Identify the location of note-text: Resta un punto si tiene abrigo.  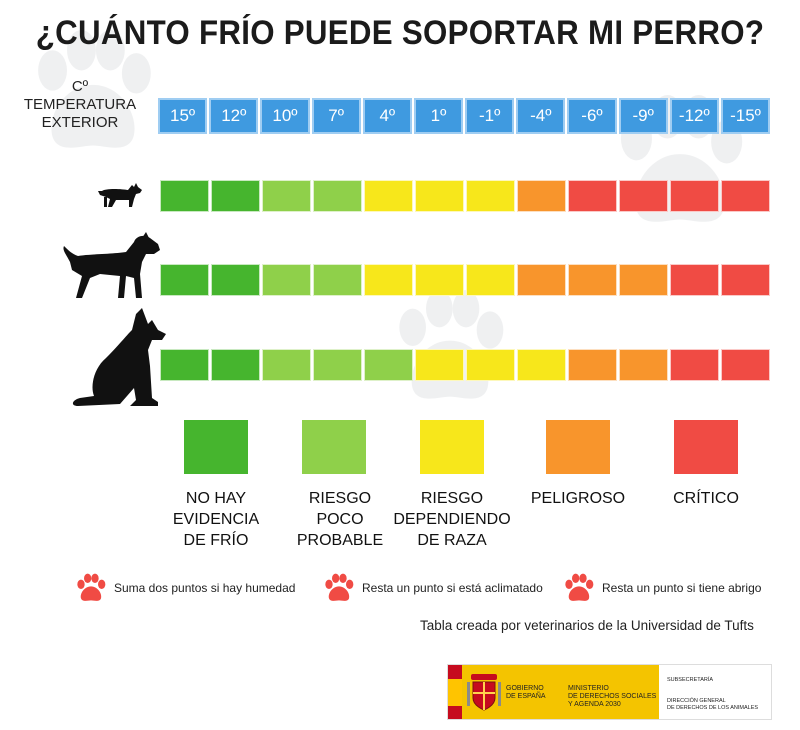
(682, 588).